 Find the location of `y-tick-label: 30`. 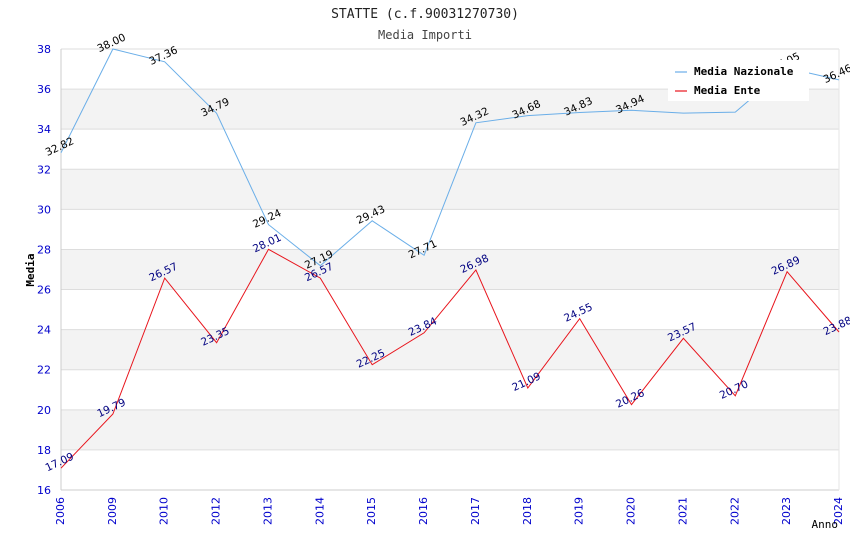

y-tick-label: 30 is located at coordinates (44, 209).